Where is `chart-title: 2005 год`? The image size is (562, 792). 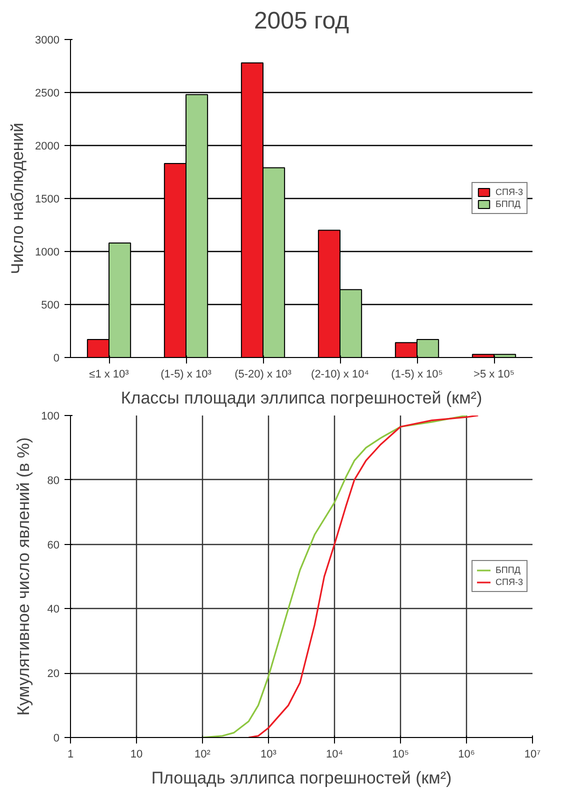
chart-title: 2005 год is located at coordinates (302, 21).